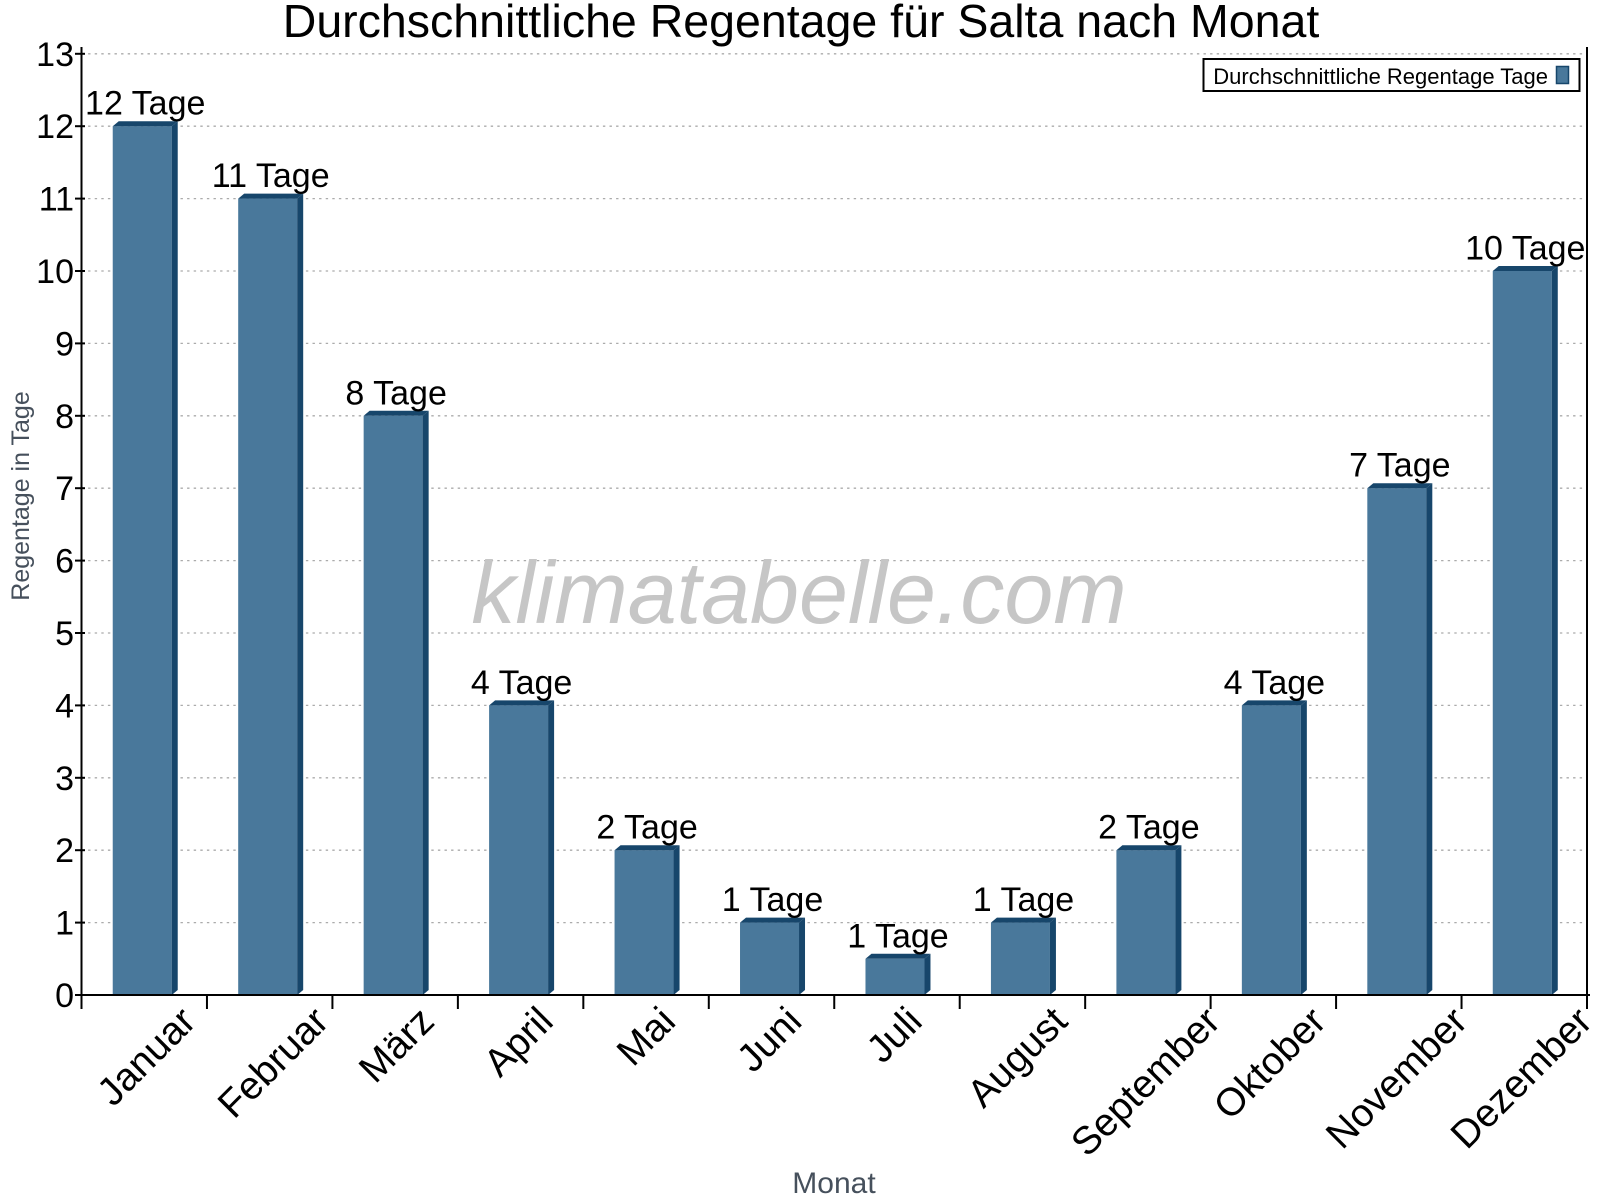 The width and height of the screenshot is (1600, 1200). Describe the element at coordinates (21, 495) in the screenshot. I see `svg-text: Regentage in Tage` at that location.